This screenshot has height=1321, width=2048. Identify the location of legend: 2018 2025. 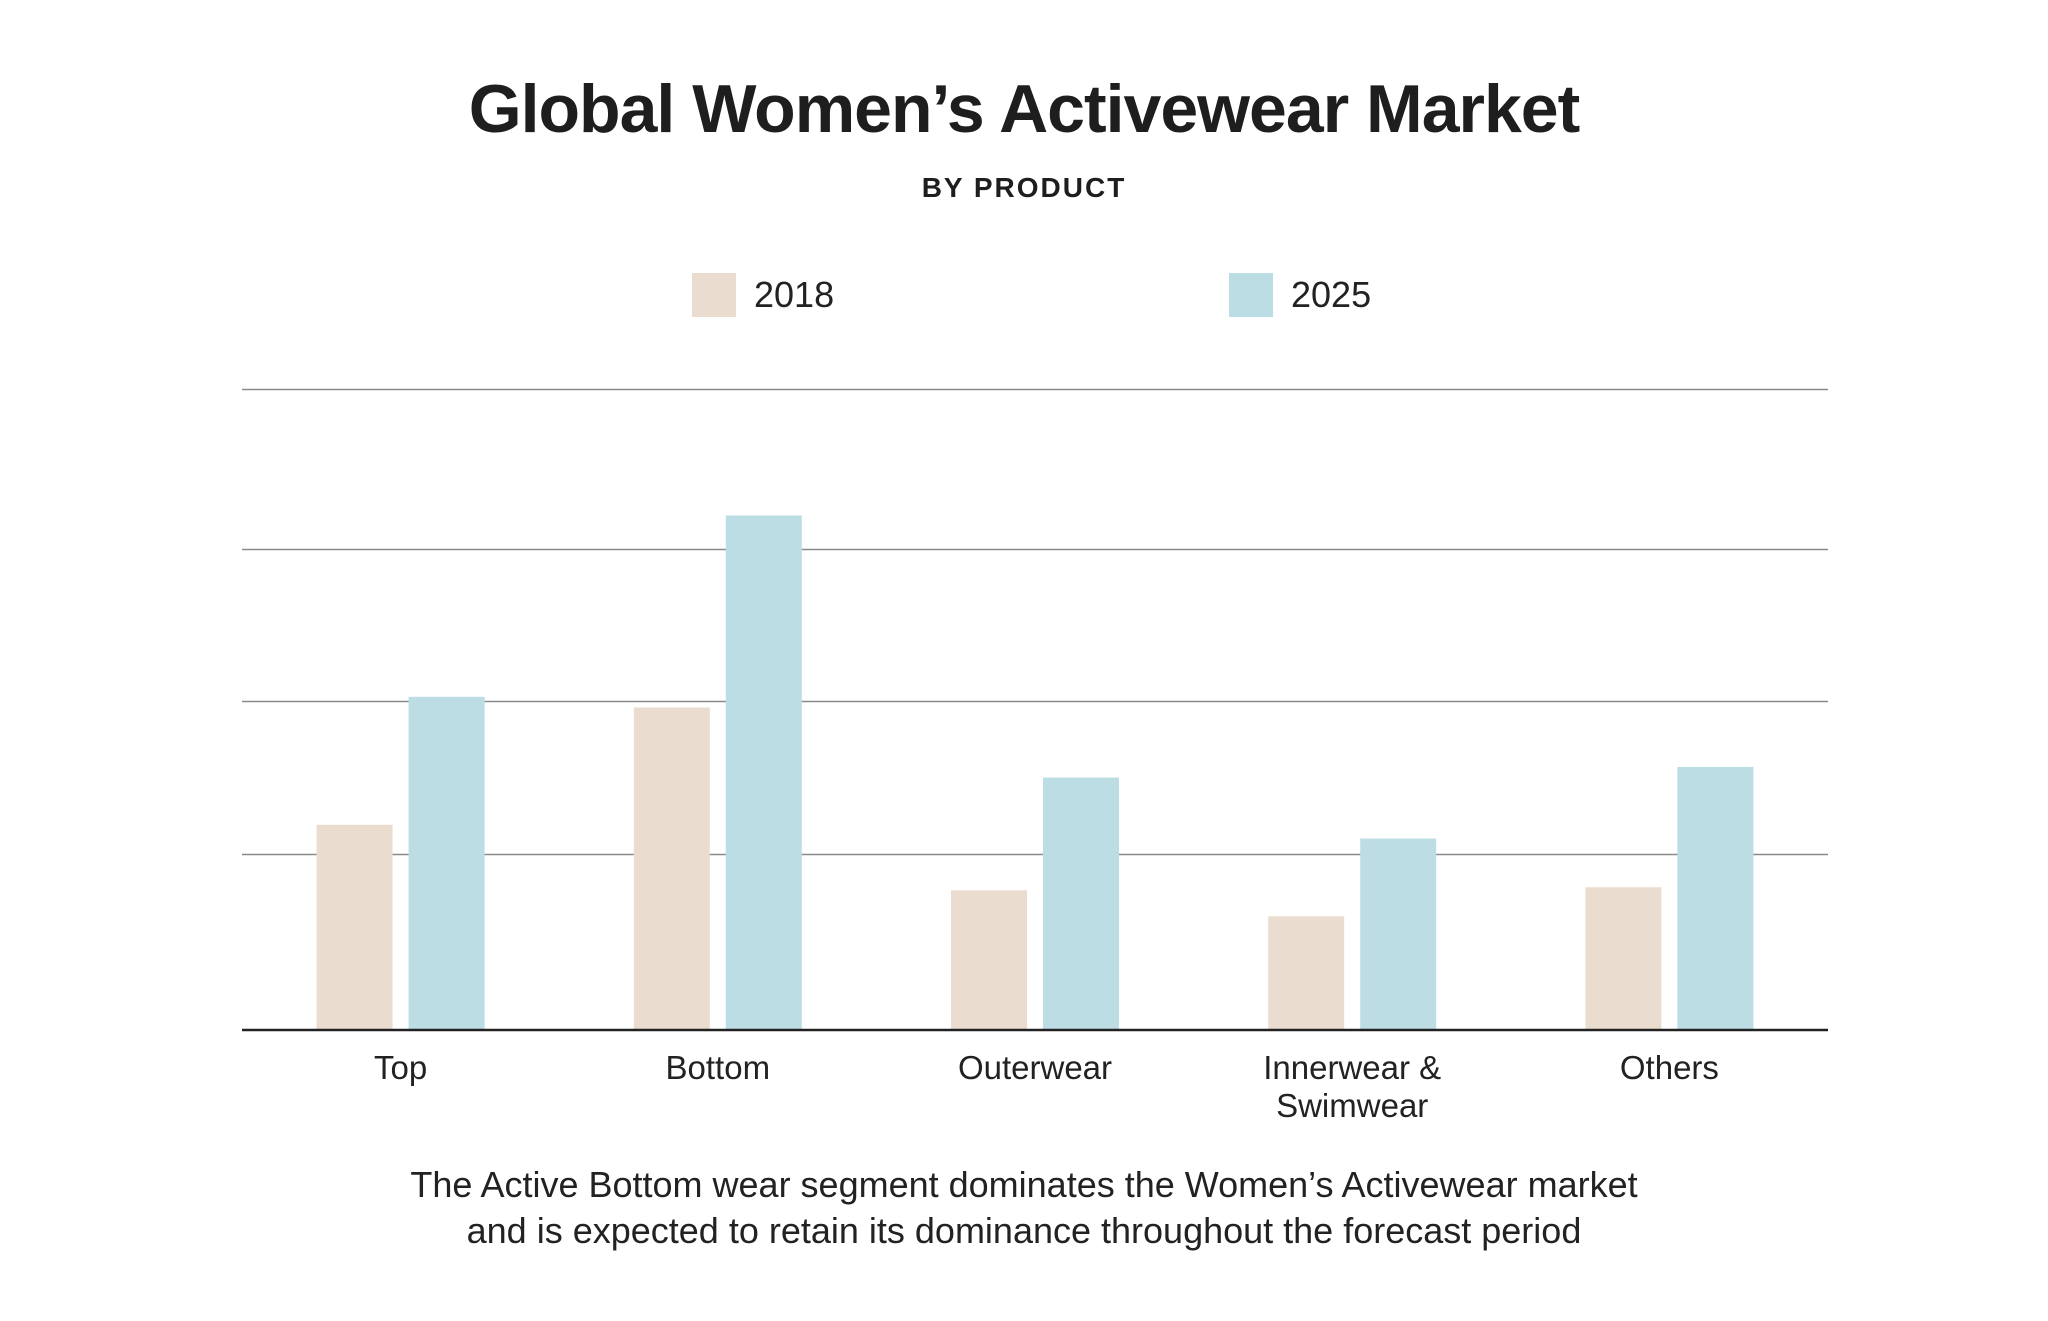
(1024, 295).